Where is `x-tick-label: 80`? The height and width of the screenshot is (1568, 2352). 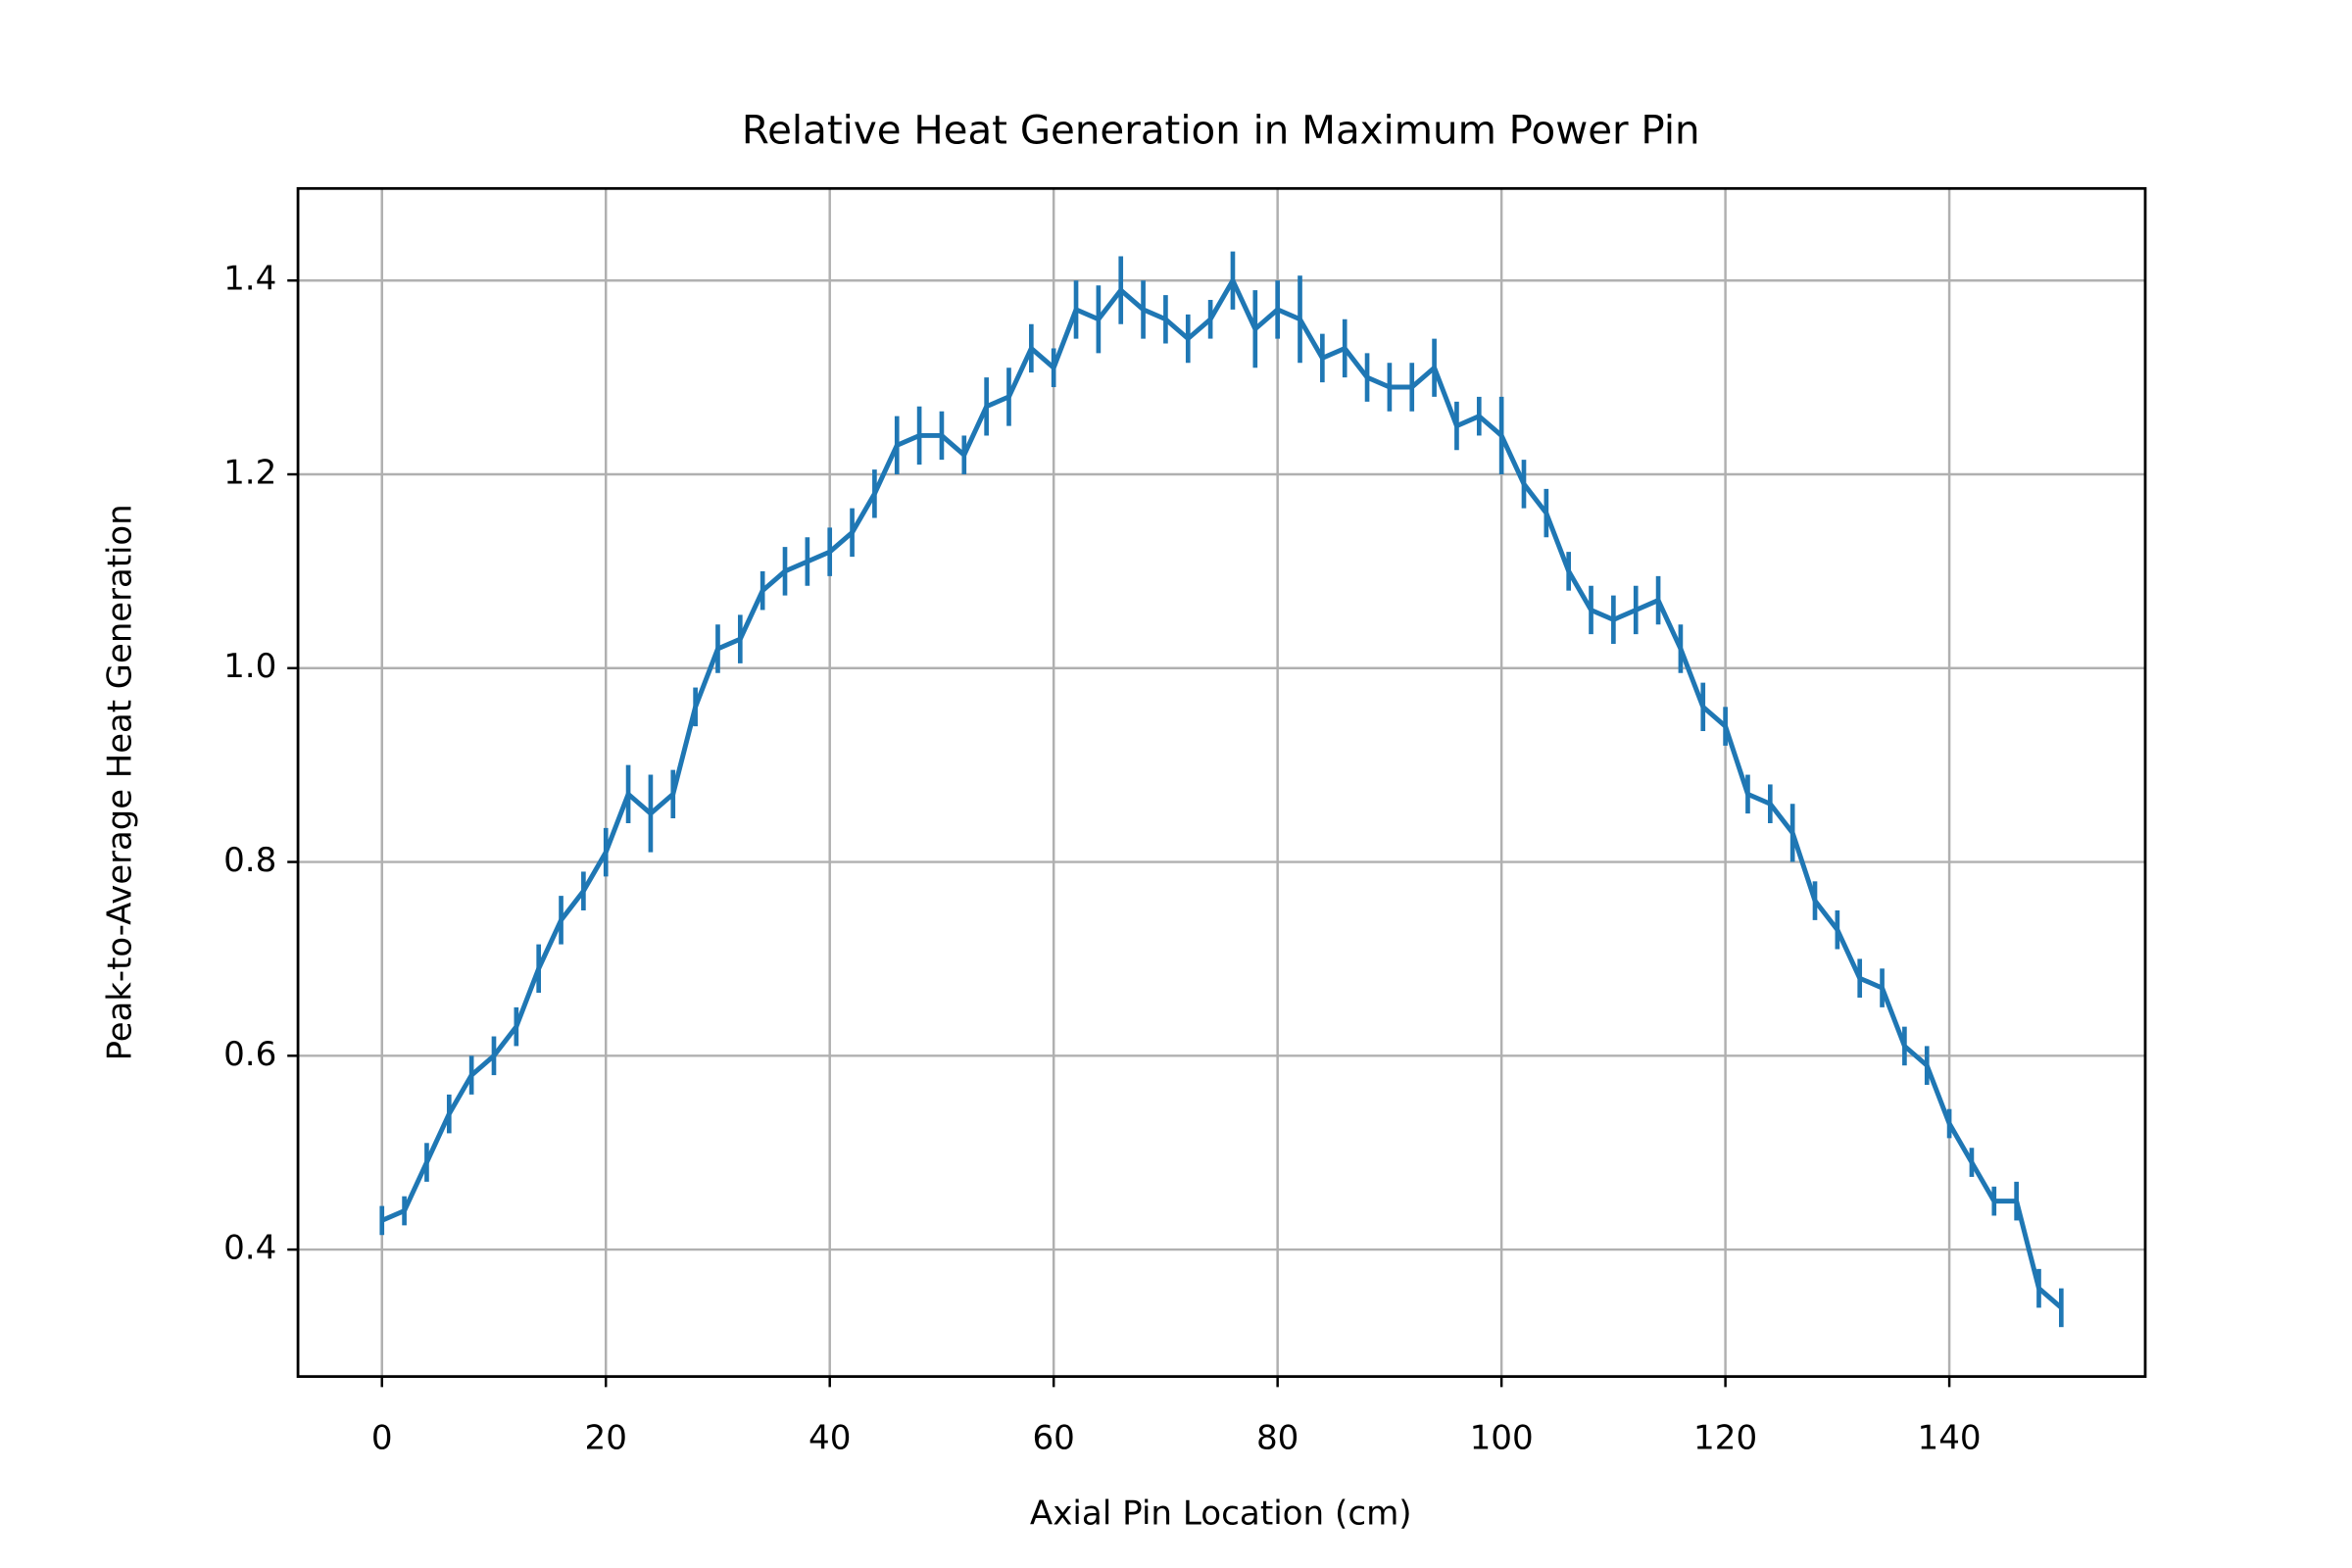 x-tick-label: 80 is located at coordinates (1277, 1438).